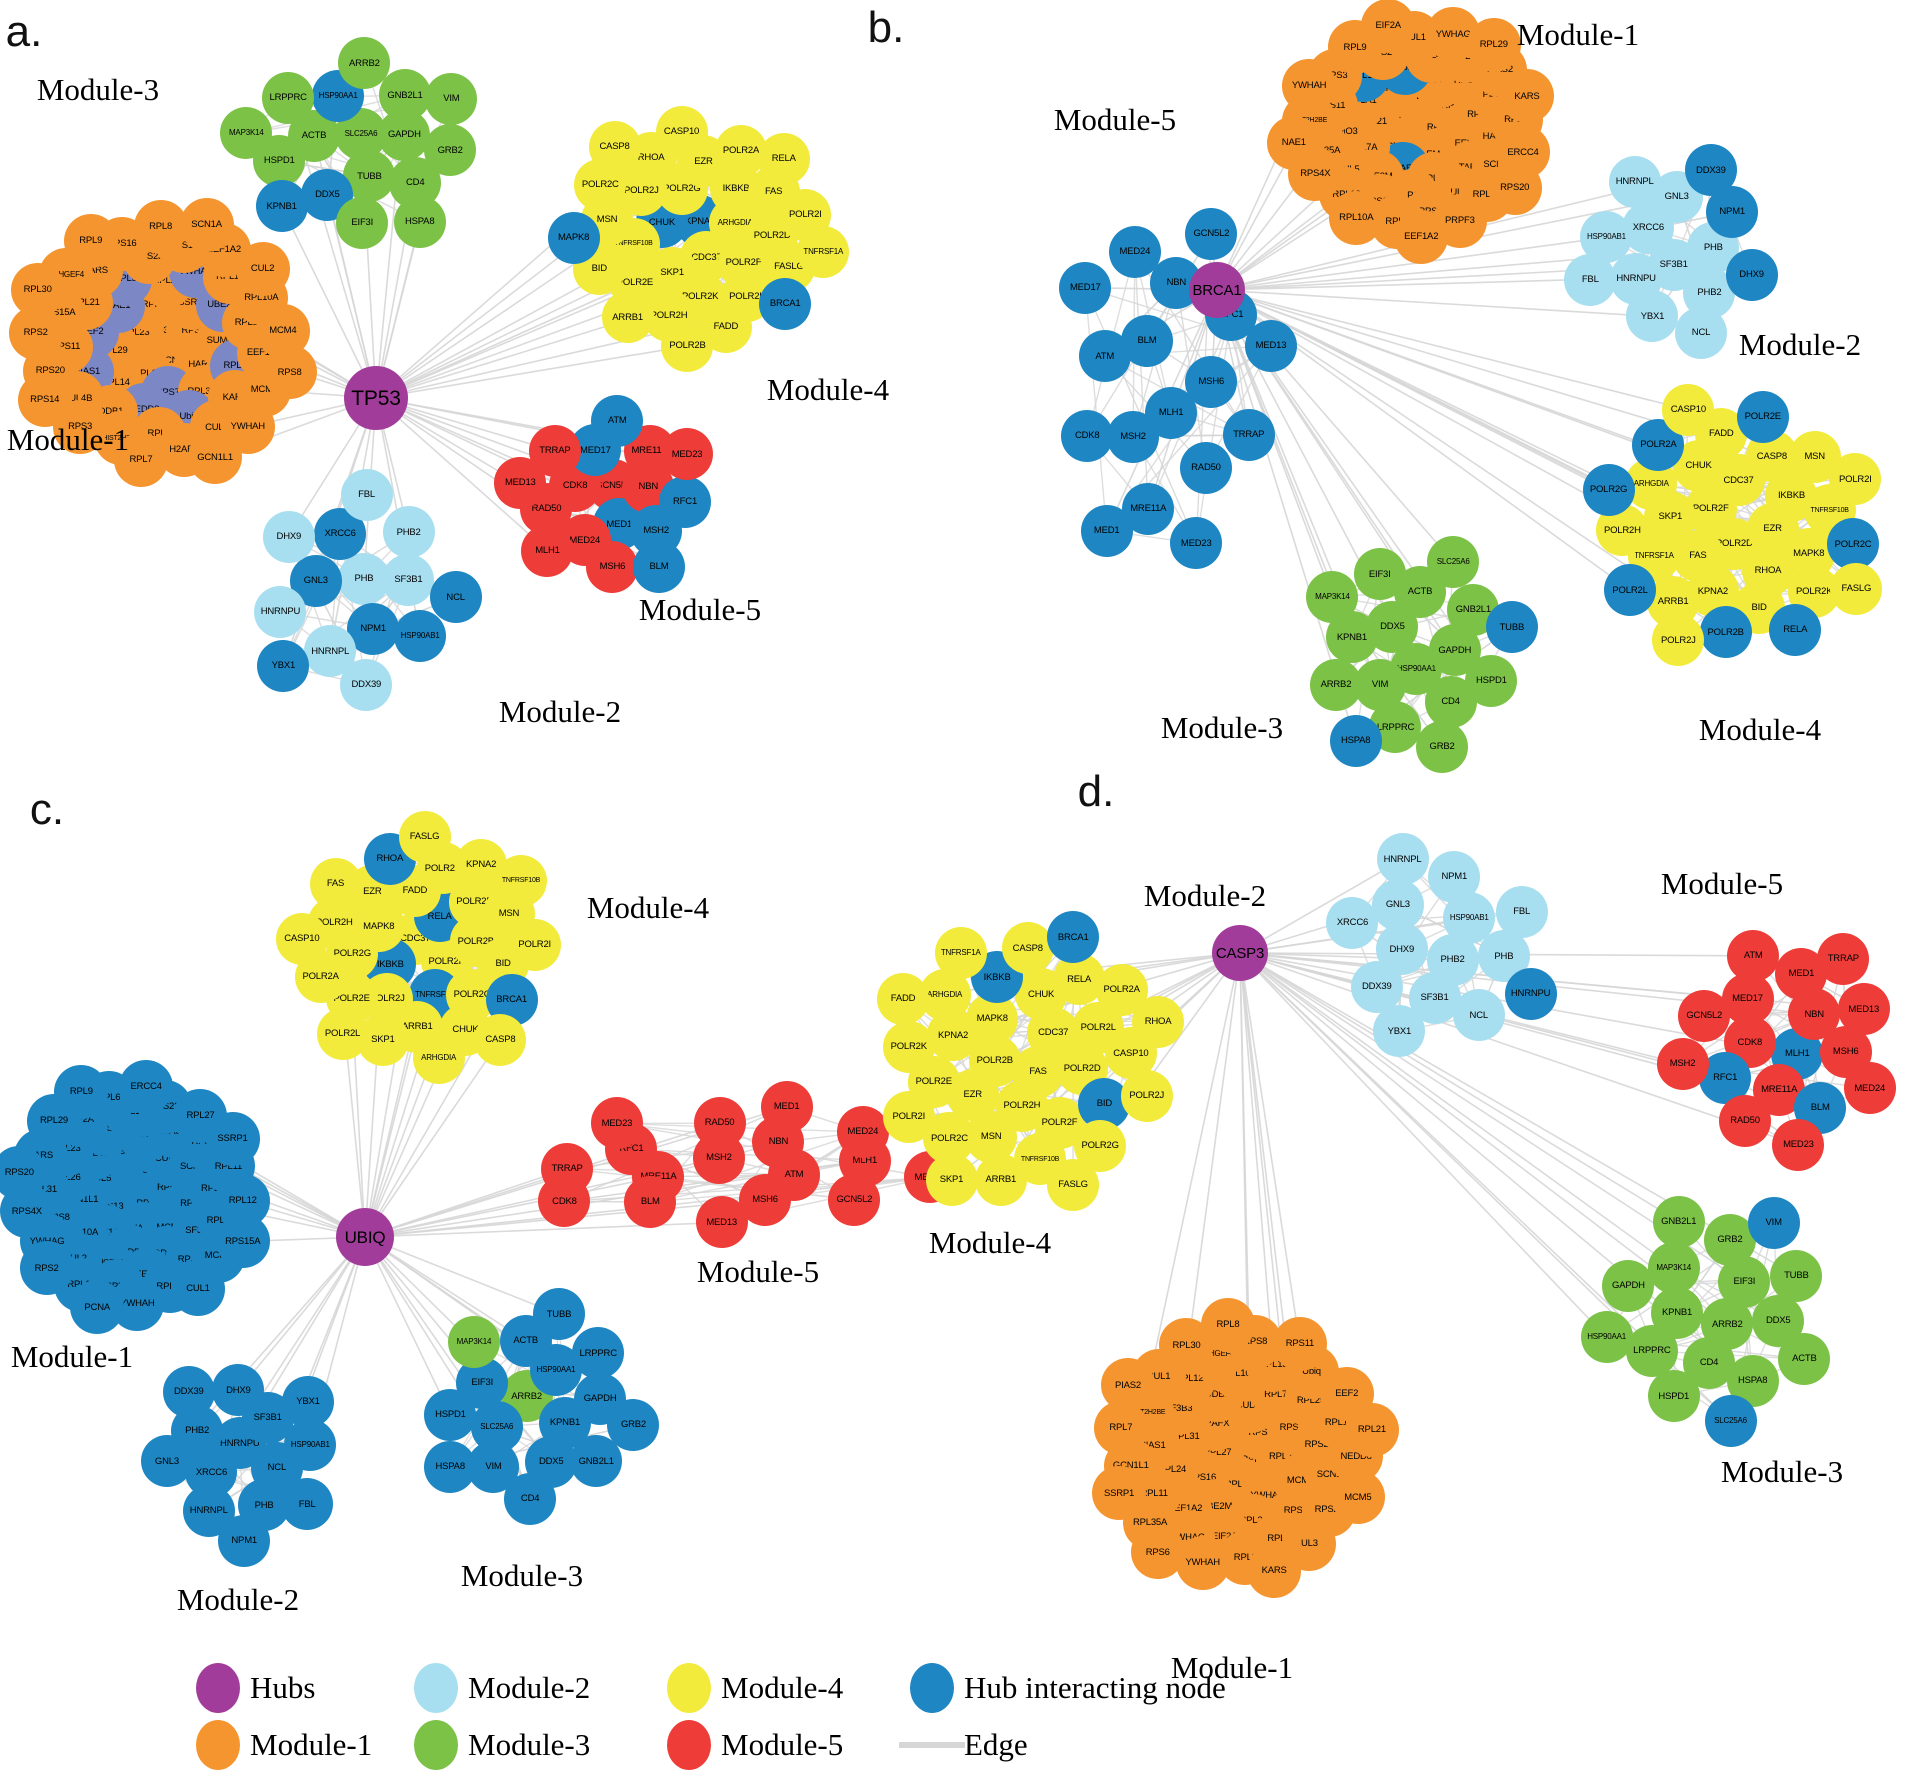 Image resolution: width=1923 pixels, height=1775 pixels. Describe the element at coordinates (244, 1540) in the screenshot. I see `gene-node-NPM1: NPM1` at that location.